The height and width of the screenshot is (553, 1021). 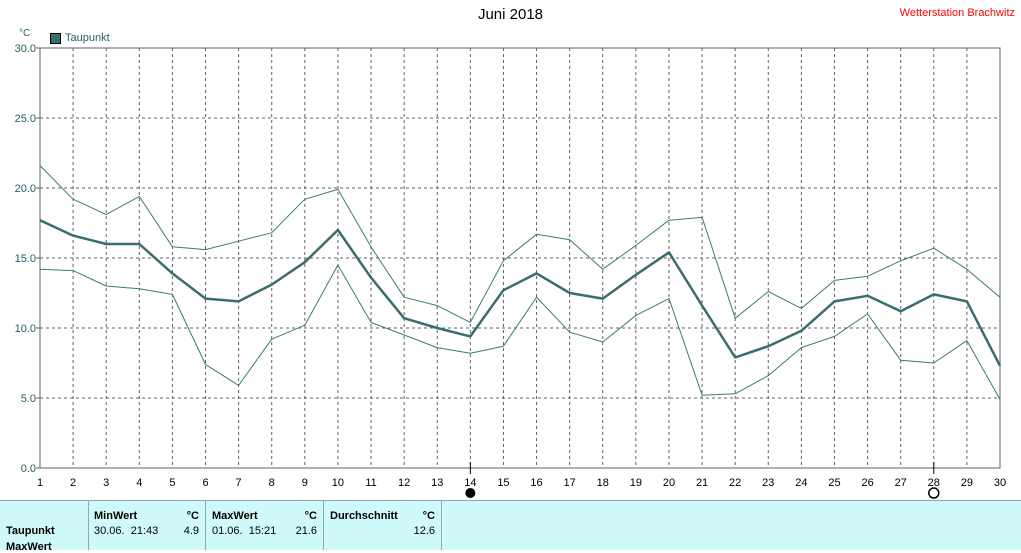 What do you see at coordinates (510, 14) in the screenshot?
I see `chart-title: Juni 2018` at bounding box center [510, 14].